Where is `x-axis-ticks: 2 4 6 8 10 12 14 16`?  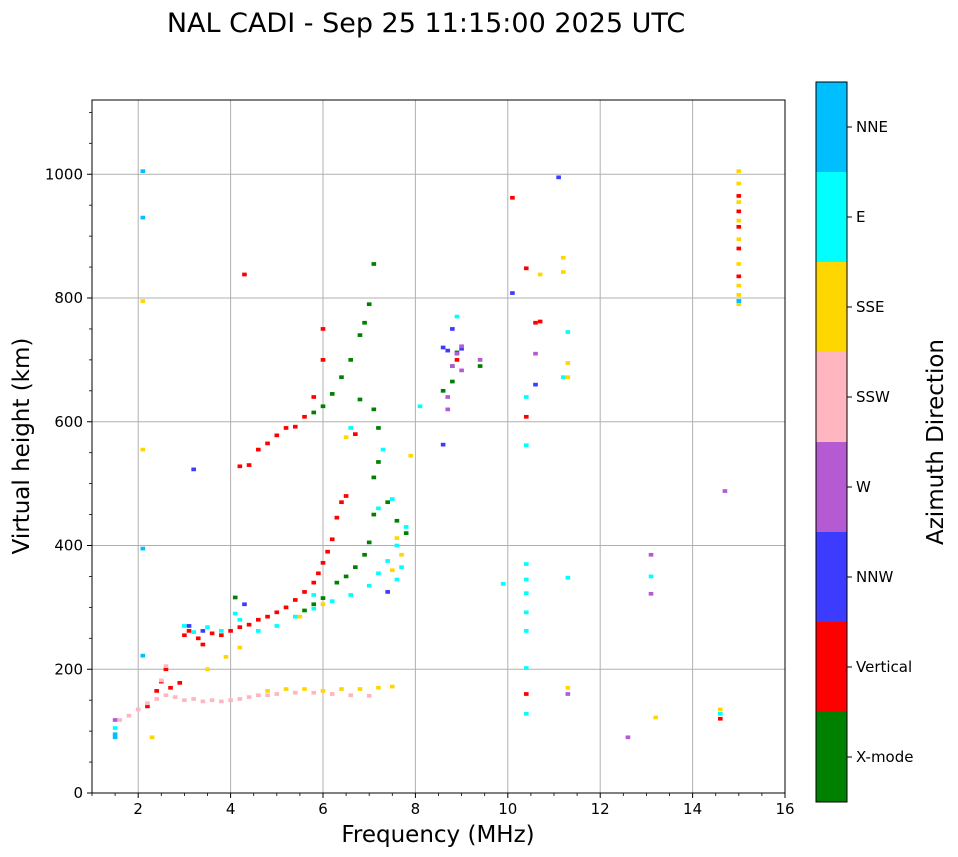 x-axis-ticks: 2 4 6 8 10 12 14 16 is located at coordinates (443, 805).